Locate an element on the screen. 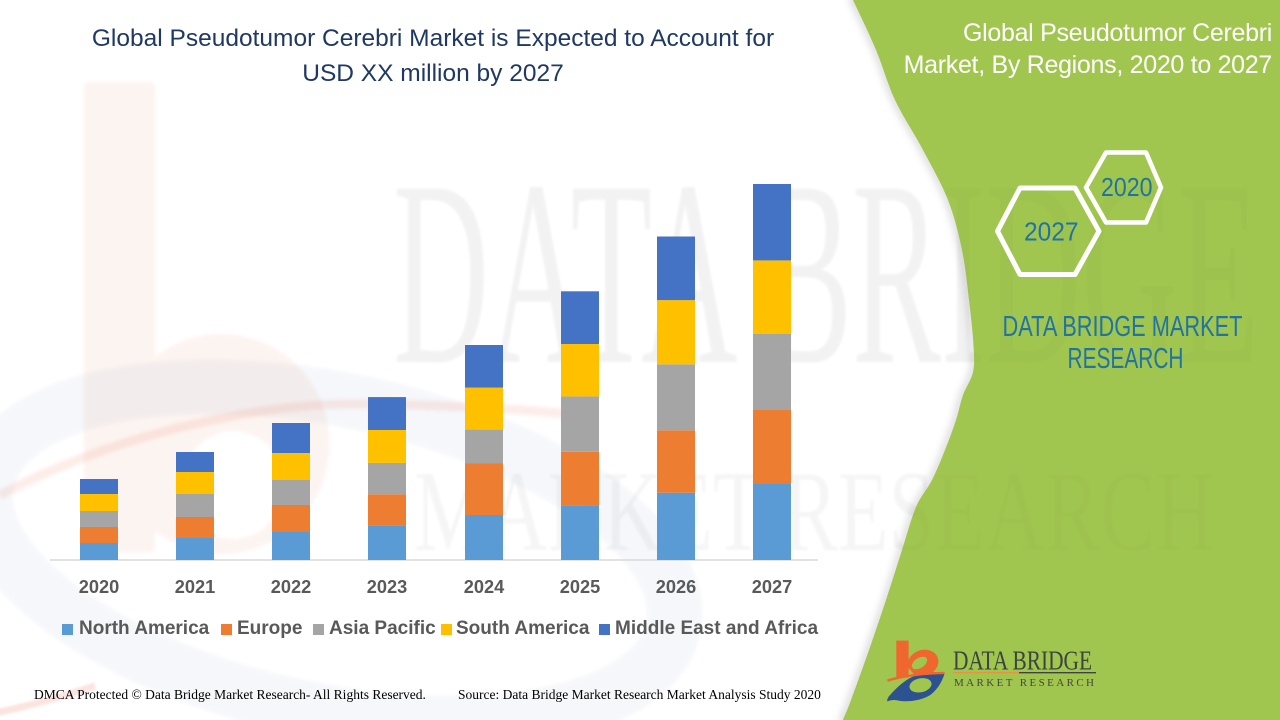 This screenshot has width=1280, height=720. svg-text: RESEARCH is located at coordinates (1126, 359).